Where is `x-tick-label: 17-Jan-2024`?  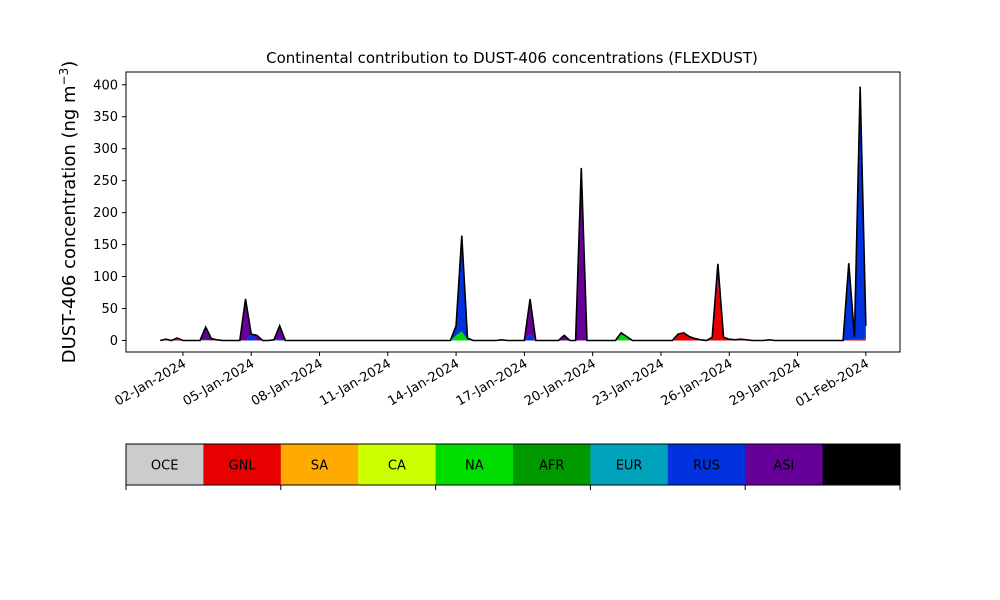
x-tick-label: 17-Jan-2024 is located at coordinates (492, 382).